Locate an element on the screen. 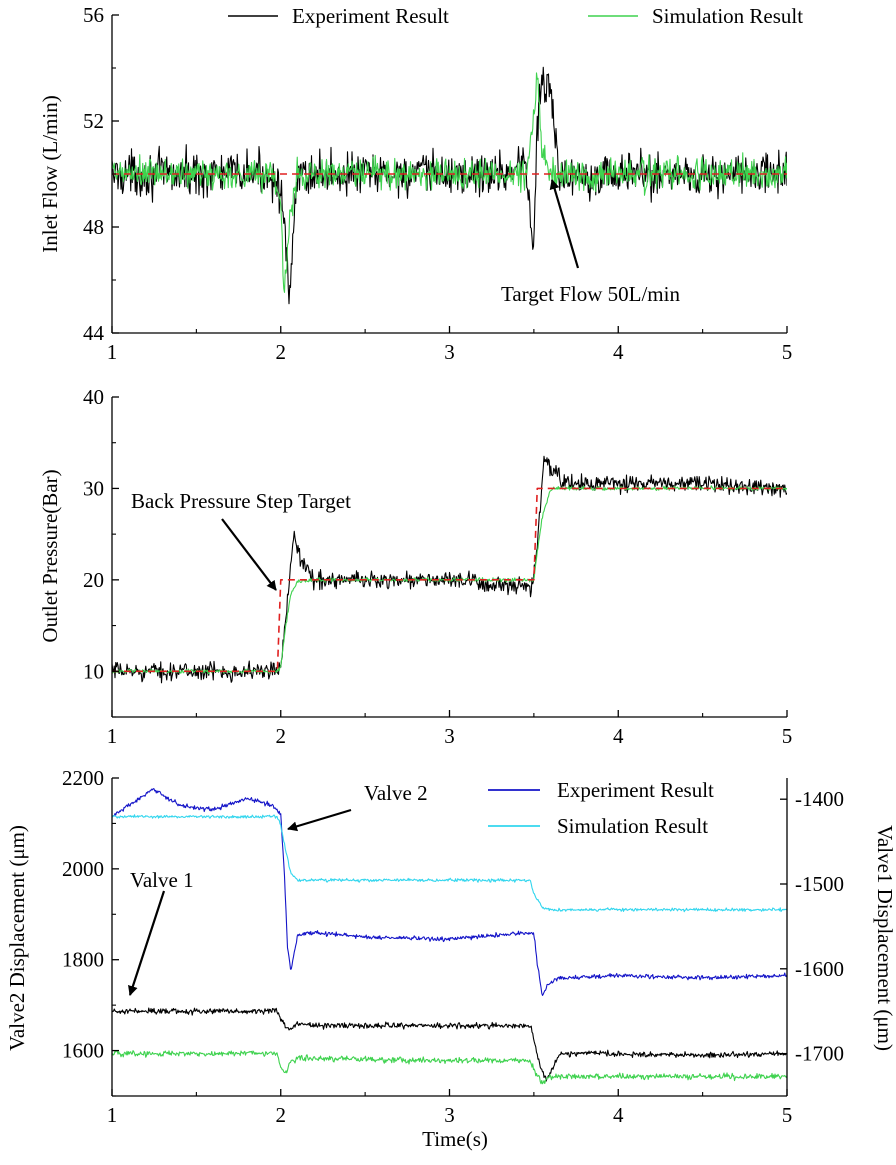 Image resolution: width=896 pixels, height=1165 pixels. y-tick-label: 2000 is located at coordinates (83, 869).